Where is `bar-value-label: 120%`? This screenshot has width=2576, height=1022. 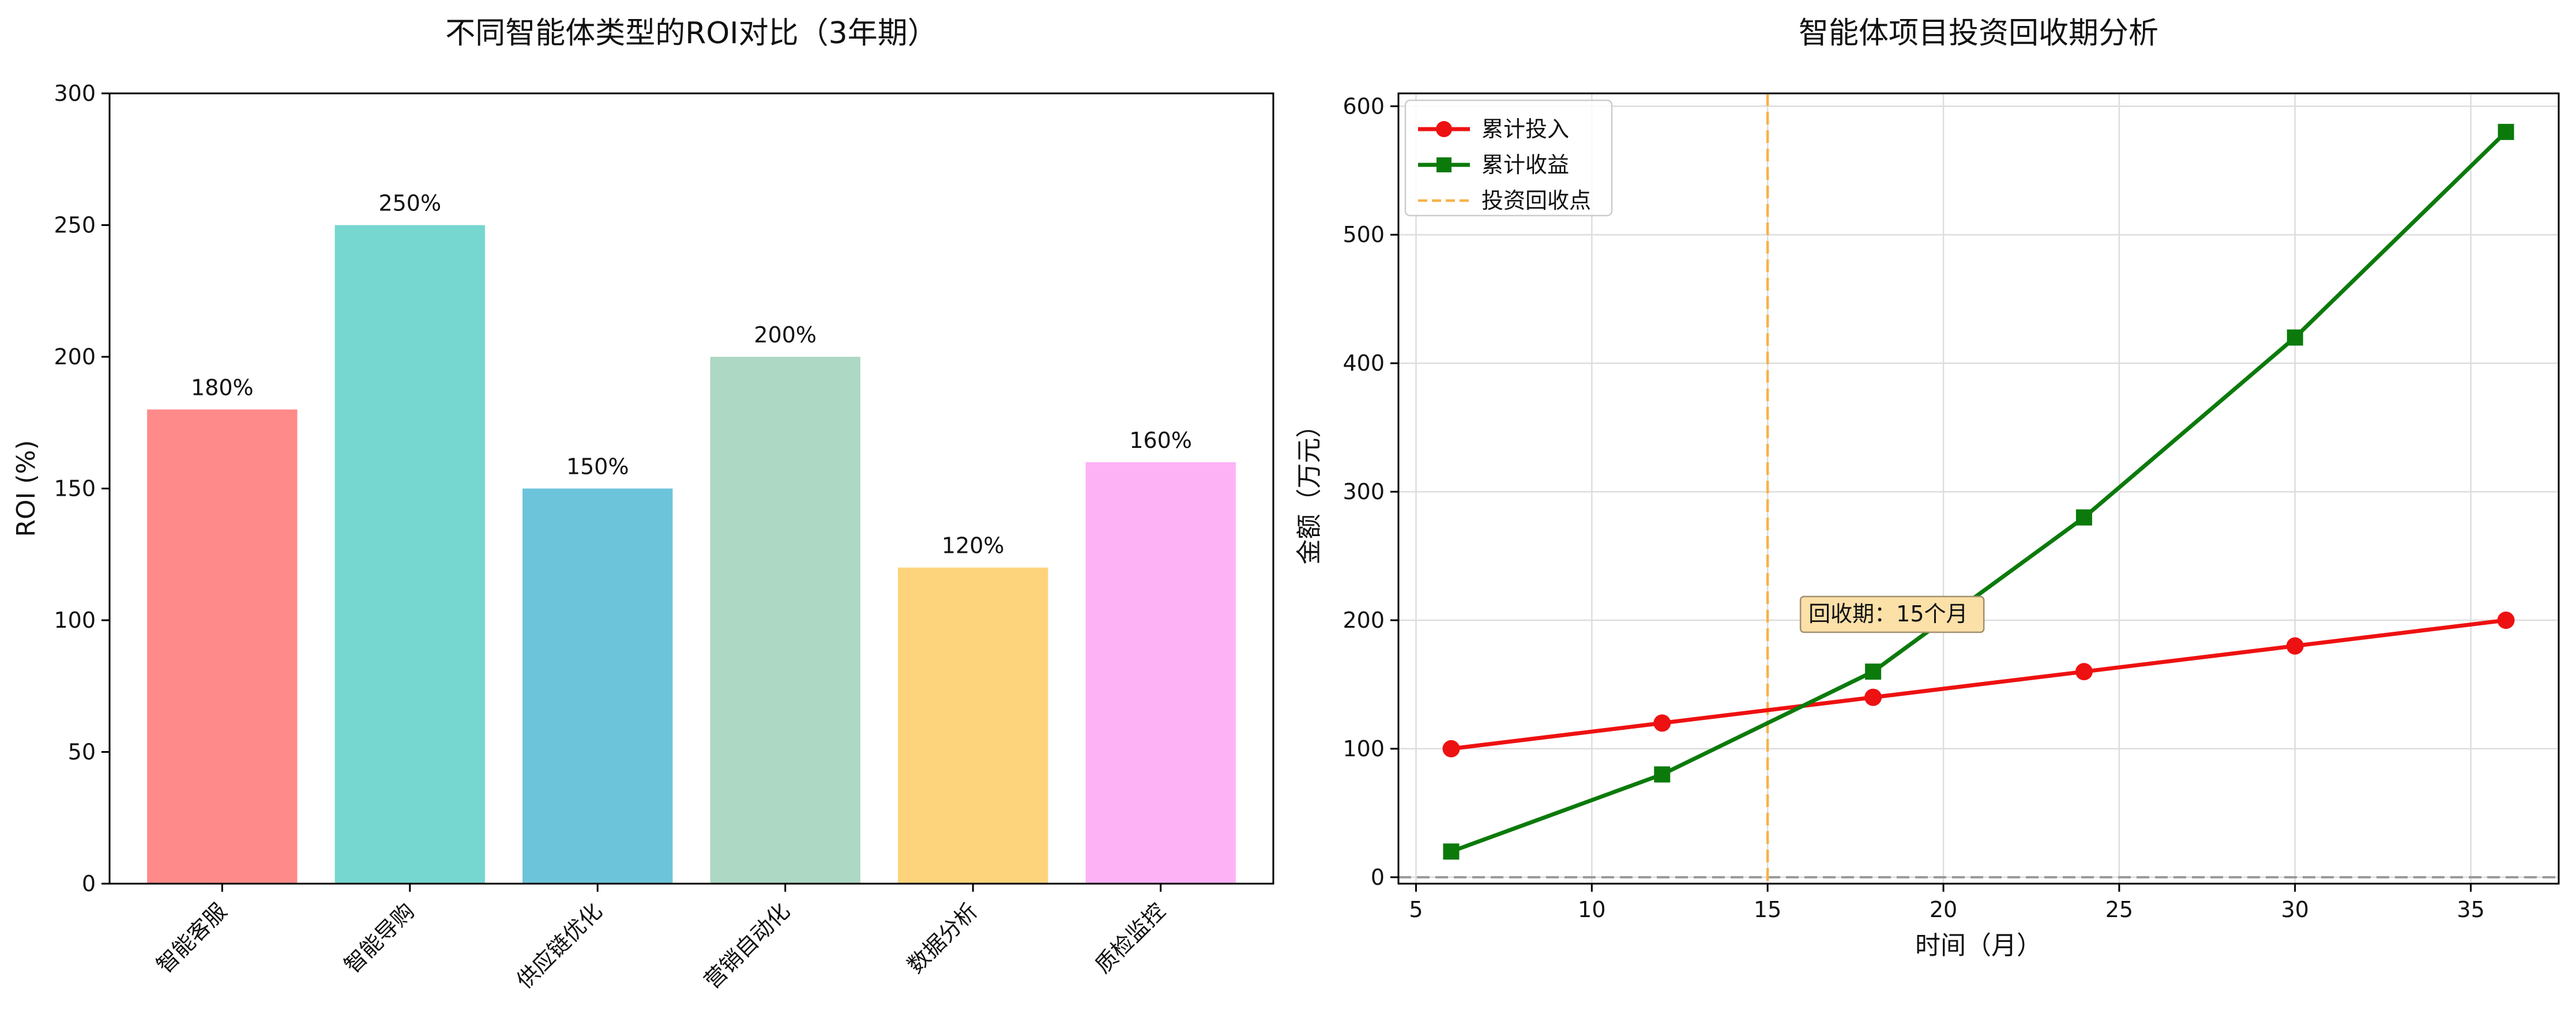
bar-value-label: 120% is located at coordinates (973, 546).